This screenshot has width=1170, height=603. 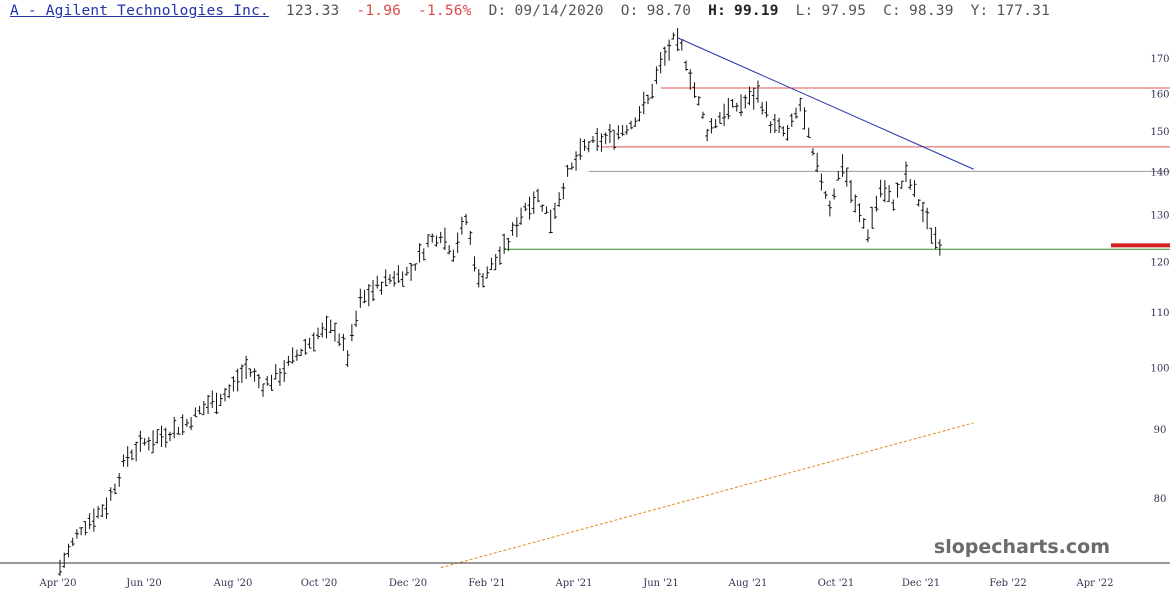 What do you see at coordinates (931, 11) in the screenshot?
I see `close-value: 98.39` at bounding box center [931, 11].